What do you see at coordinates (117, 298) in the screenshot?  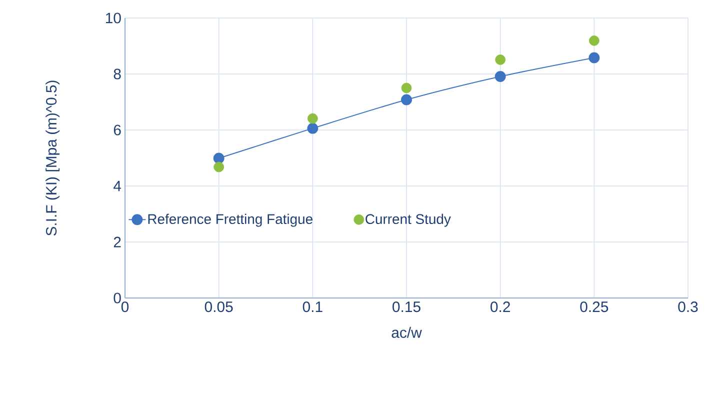 I see `y-tick-label: 0` at bounding box center [117, 298].